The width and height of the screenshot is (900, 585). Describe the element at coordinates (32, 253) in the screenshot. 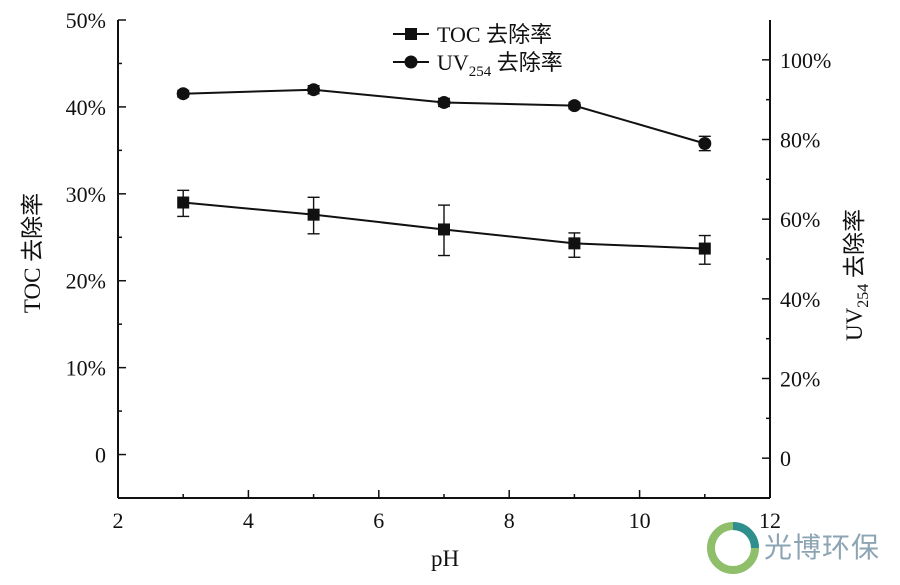

I see `y-left-axis-label: TOC 去除率` at that location.